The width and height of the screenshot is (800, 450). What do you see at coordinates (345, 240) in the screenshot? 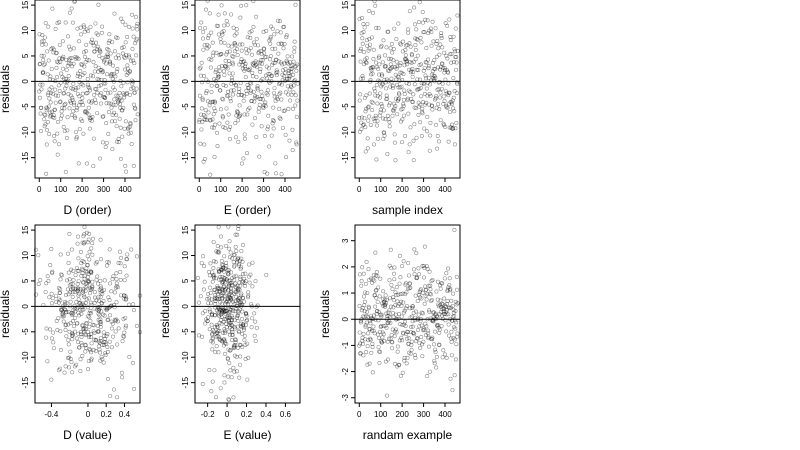
I see `y-tick-label: 3` at bounding box center [345, 240].